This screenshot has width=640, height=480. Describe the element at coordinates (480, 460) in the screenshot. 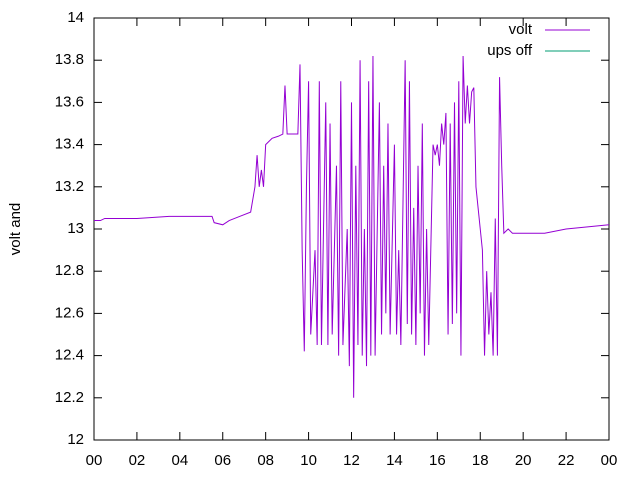

I see `x-tick-label: 18` at that location.